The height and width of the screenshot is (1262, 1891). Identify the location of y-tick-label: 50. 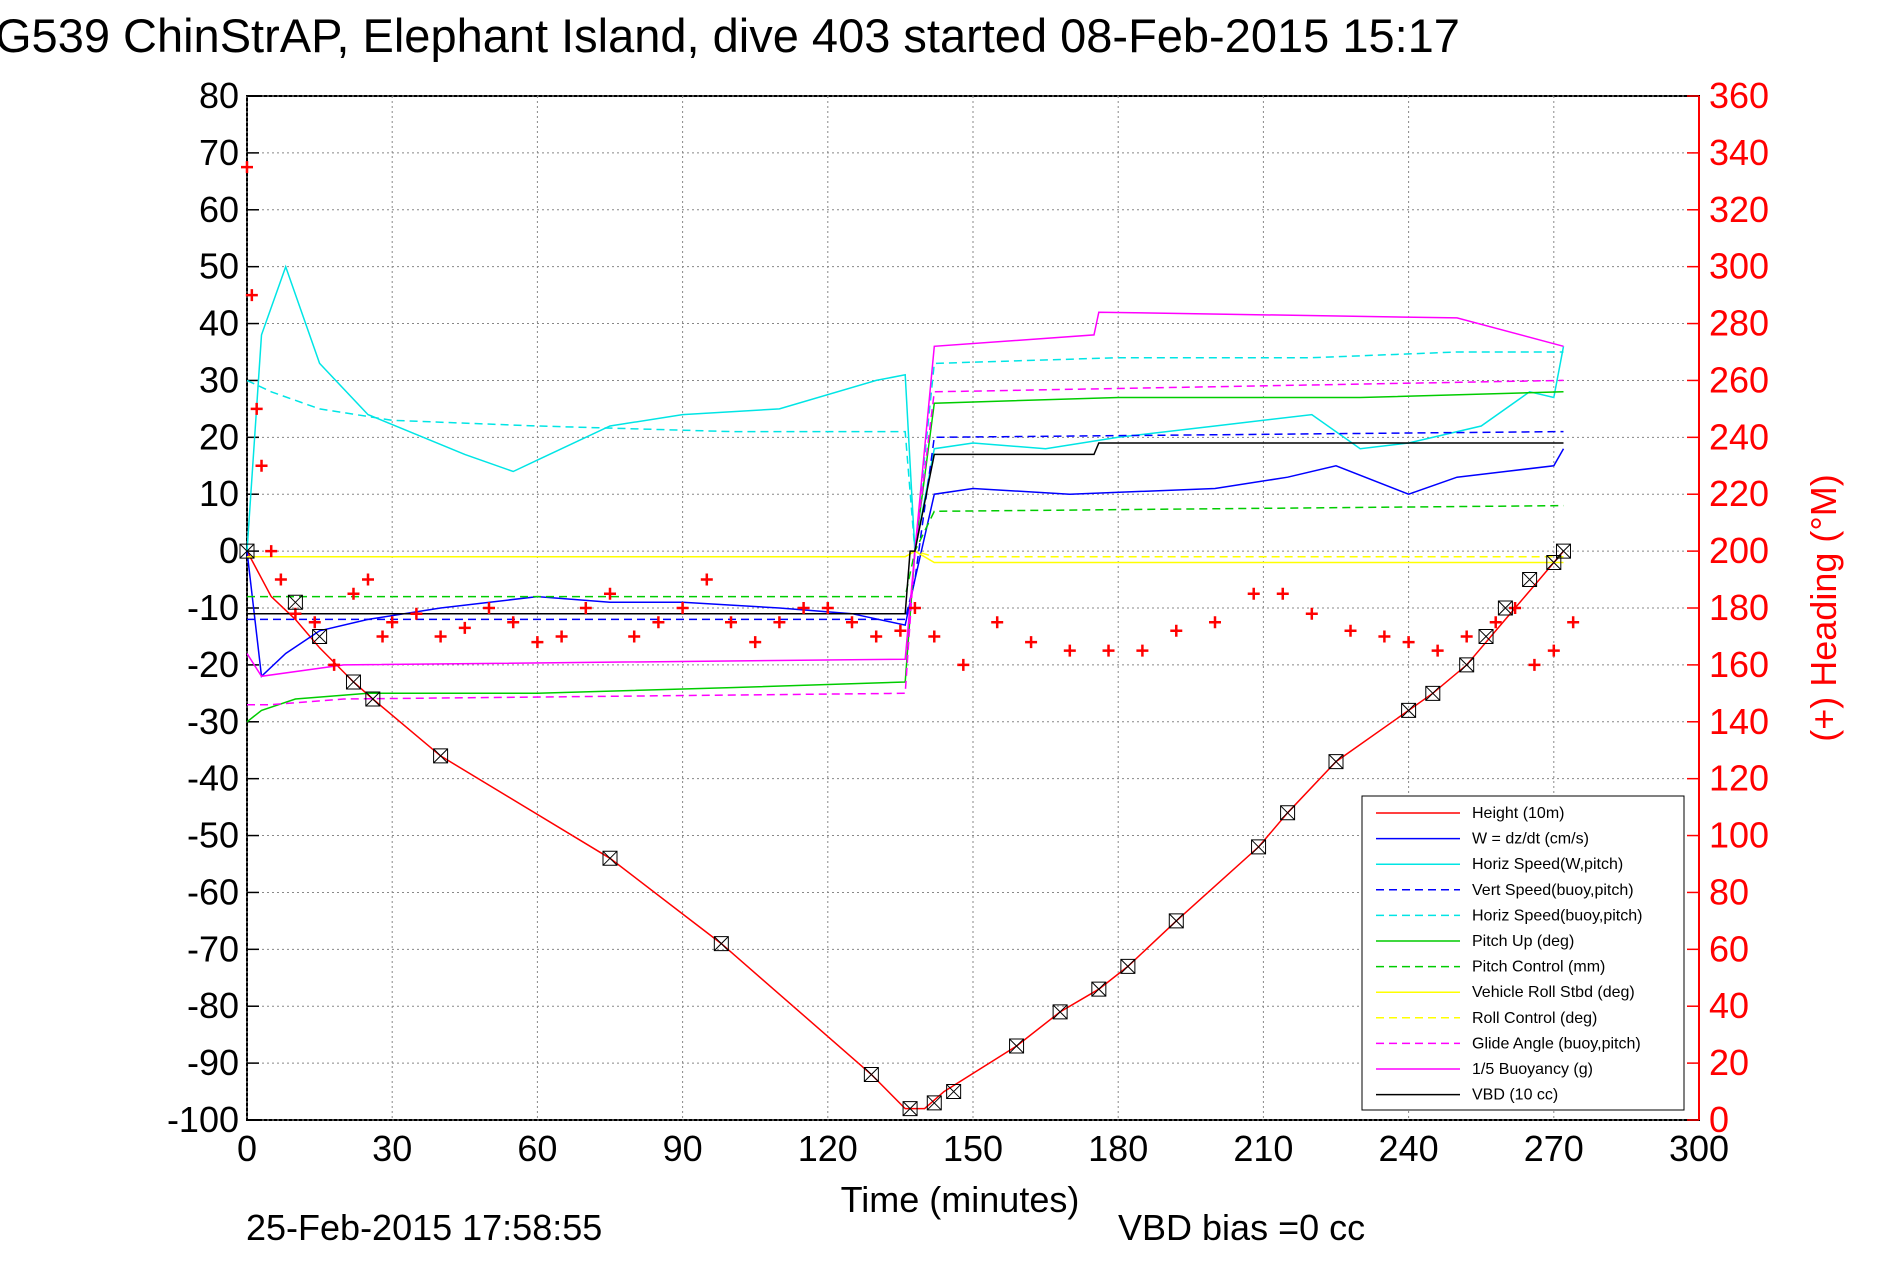
(219, 266).